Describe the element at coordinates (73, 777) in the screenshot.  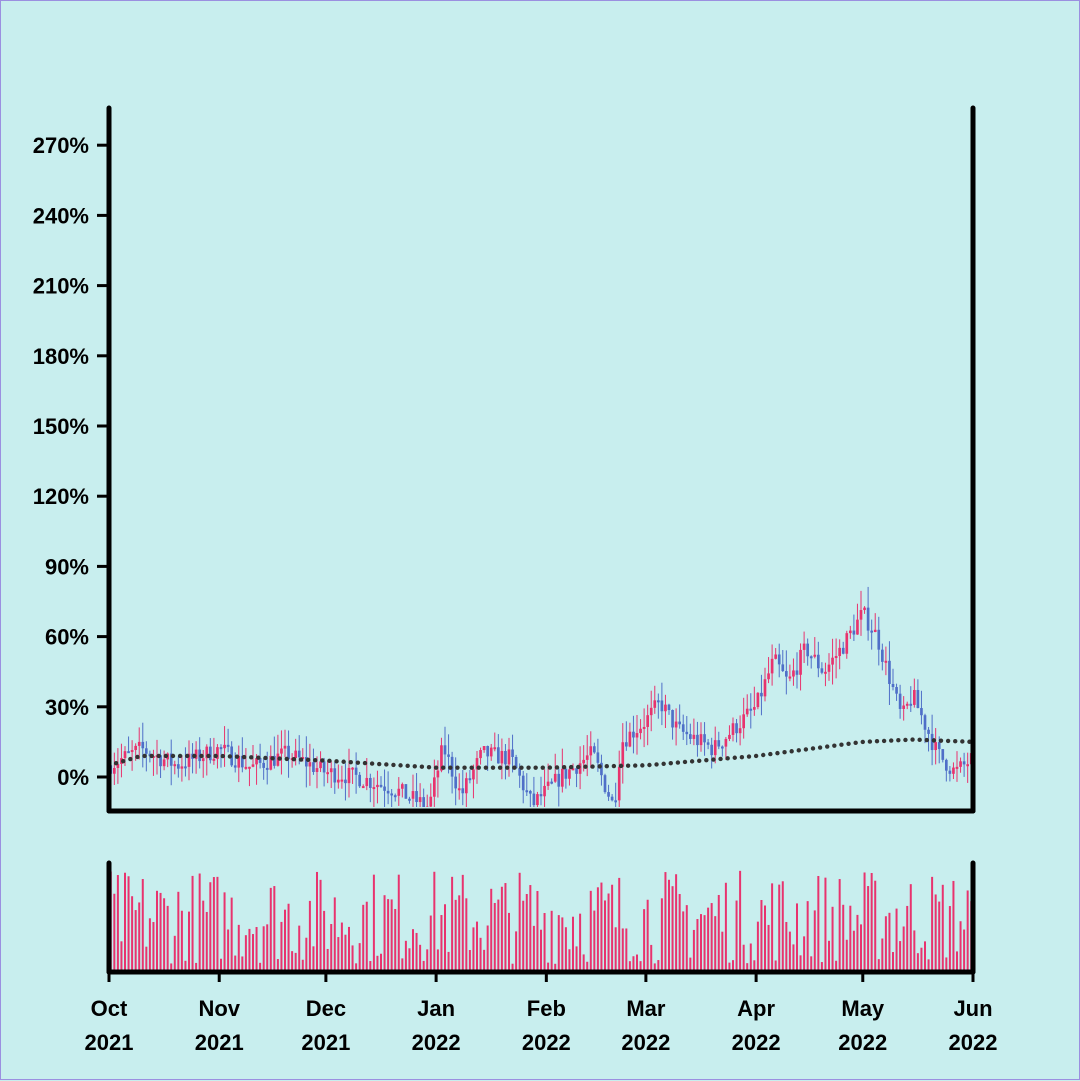
I see `y-tick-label: 0%` at that location.